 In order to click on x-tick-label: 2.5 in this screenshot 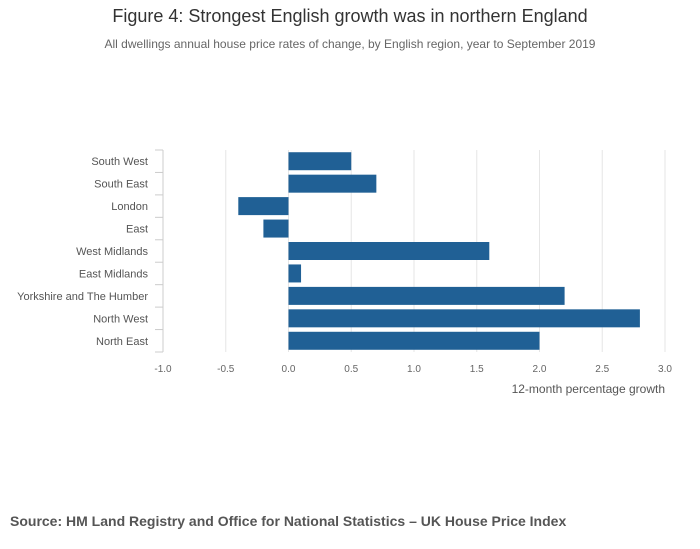, I will do `click(602, 369)`.